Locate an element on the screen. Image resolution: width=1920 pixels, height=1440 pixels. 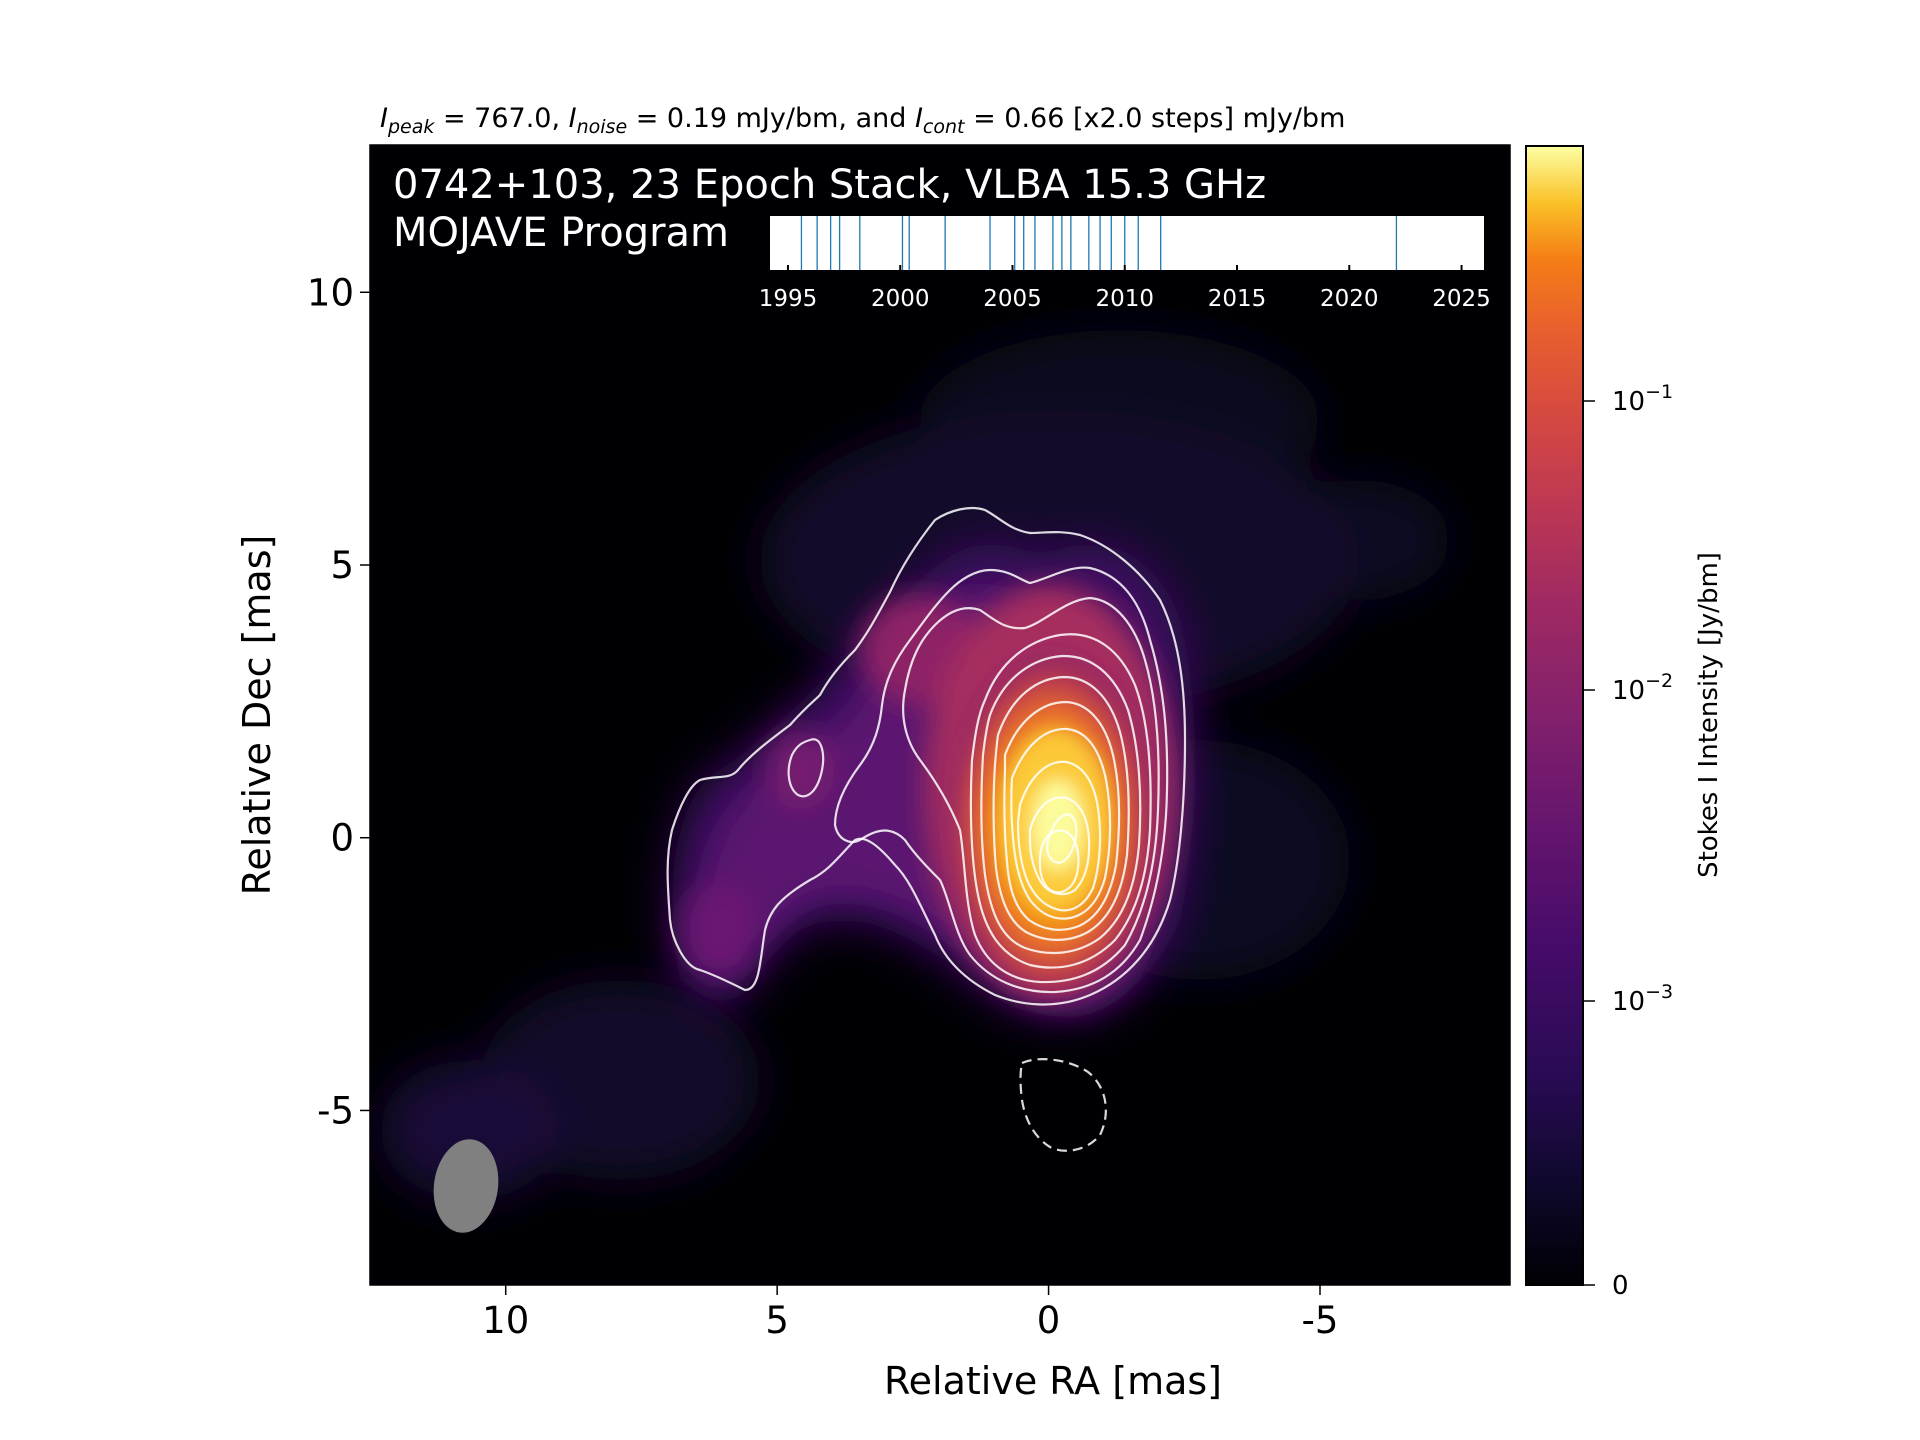
epoch-lines is located at coordinates (1099, 243).